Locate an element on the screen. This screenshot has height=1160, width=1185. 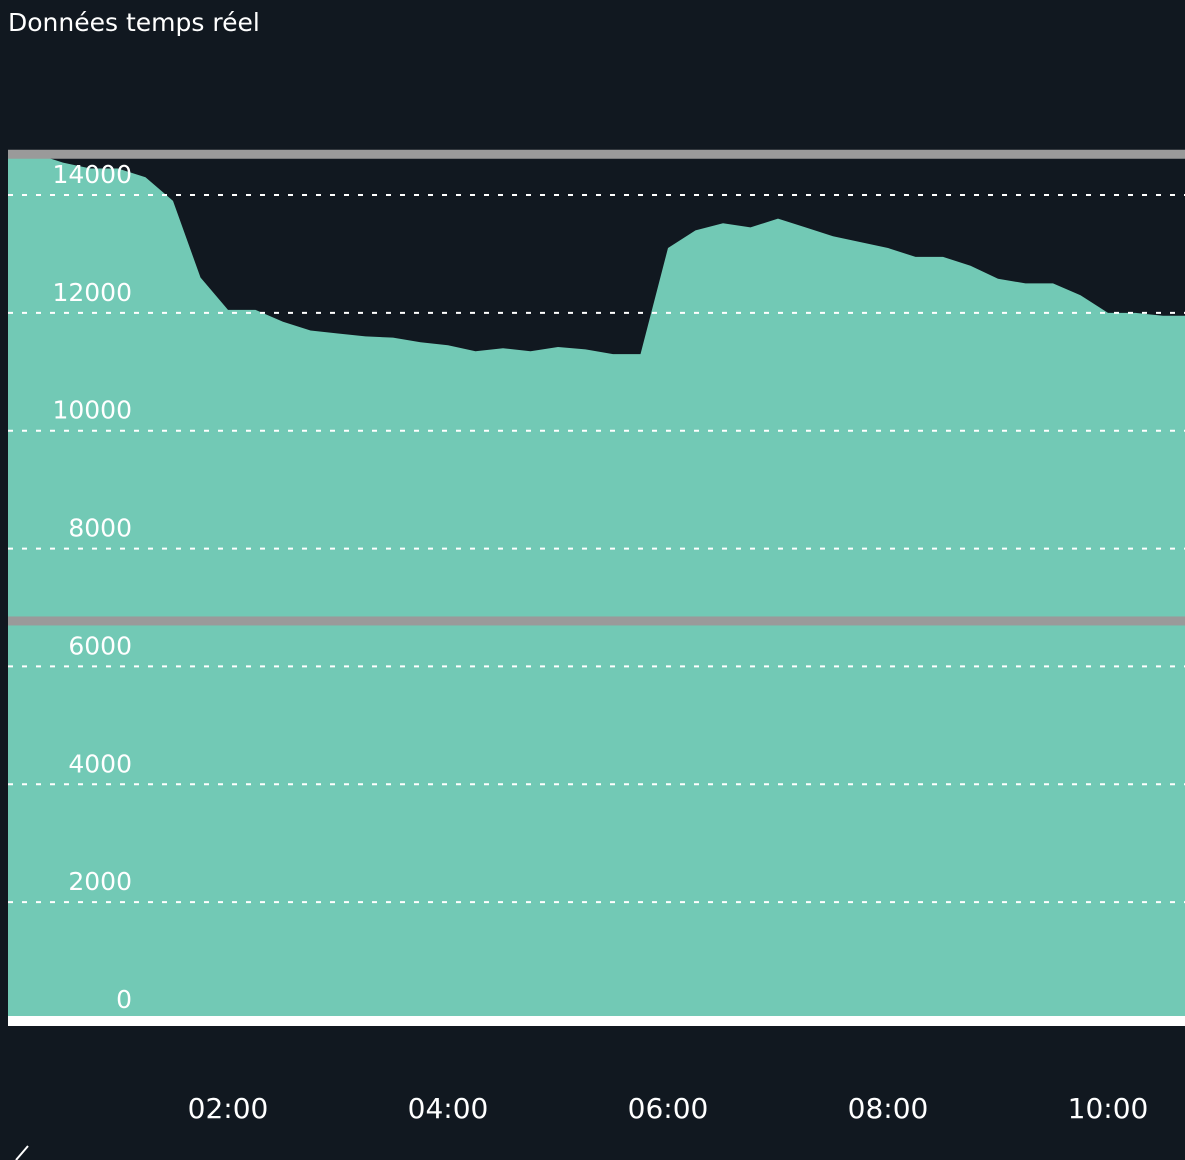
x-tick-label-0800: 08:00 is located at coordinates (888, 1108).